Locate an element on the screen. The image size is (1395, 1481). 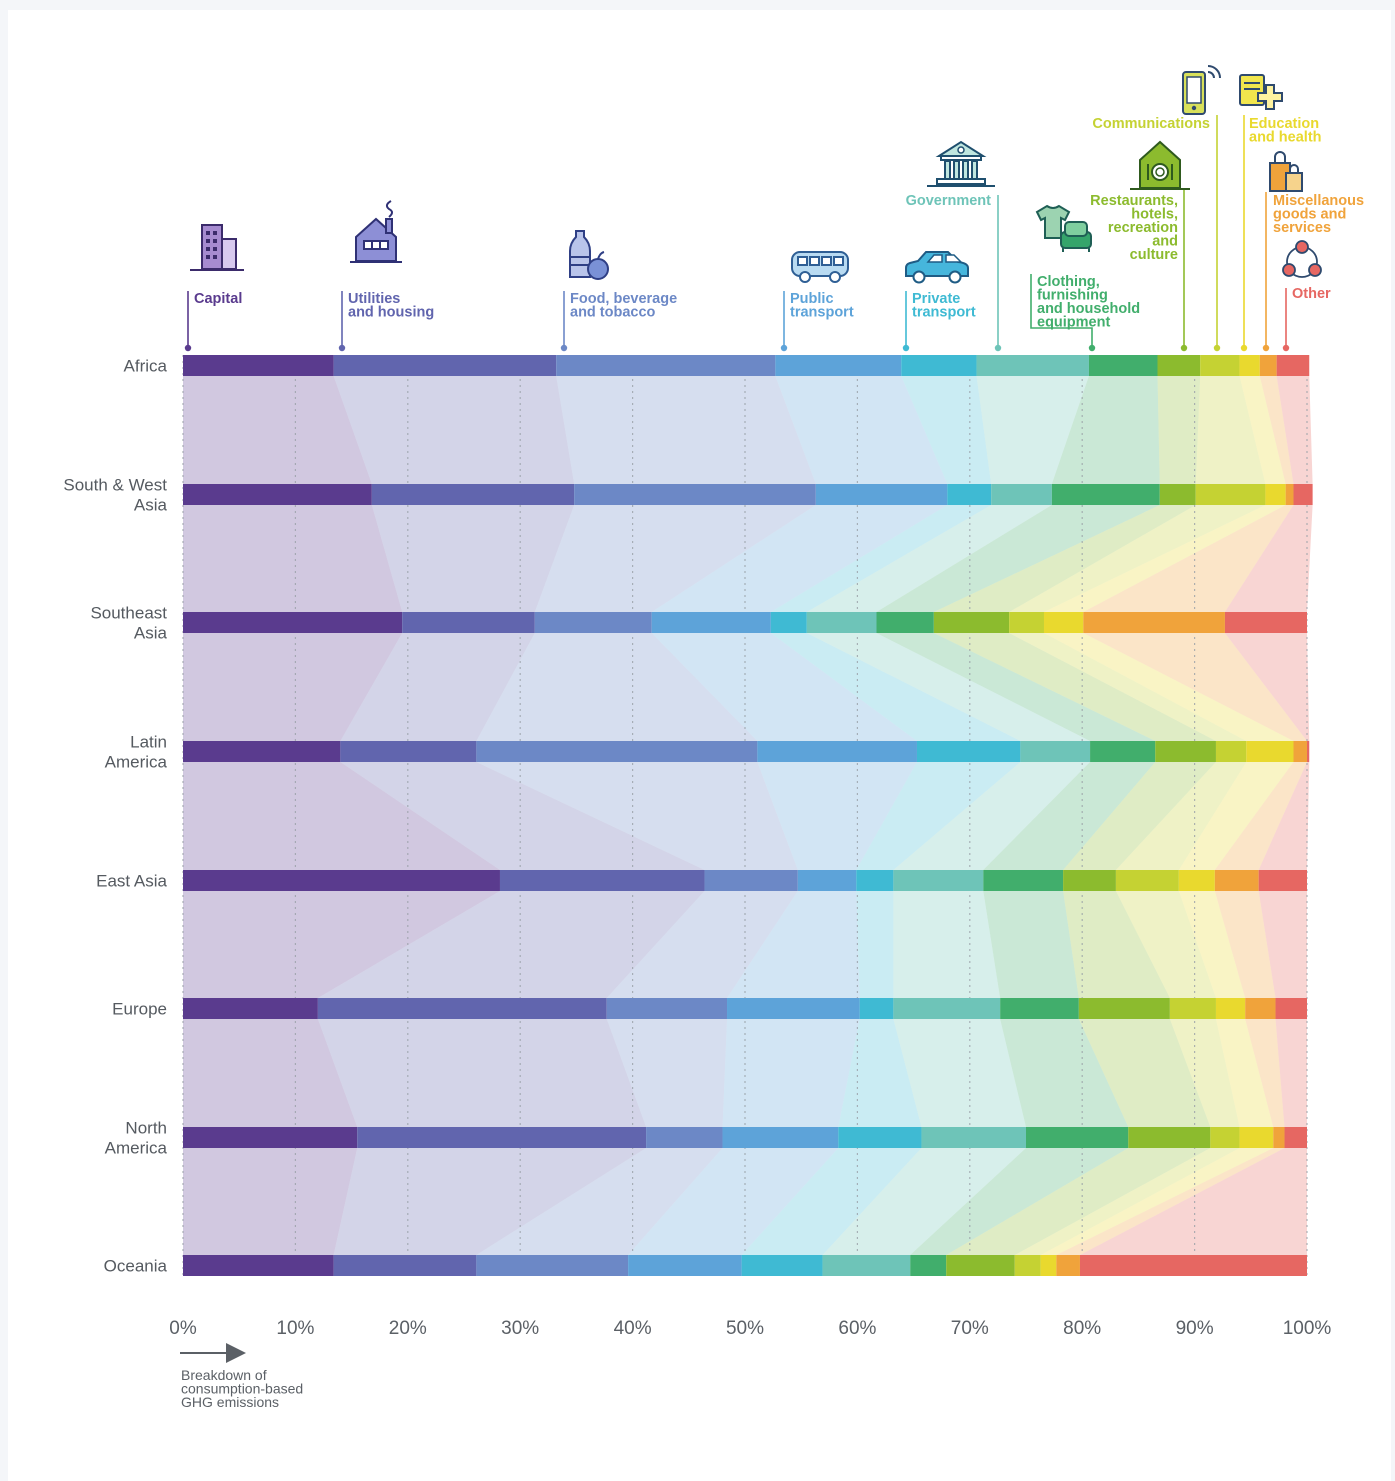
bar-segment-europe-restaurants-hotels-recreation-and-culture is located at coordinates (1124, 1008).